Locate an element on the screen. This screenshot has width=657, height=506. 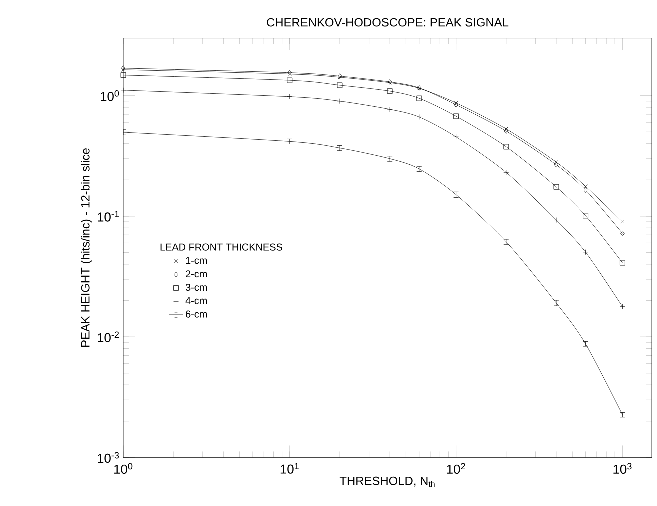
x-axis-title: THRESHOLD, N$_{th}$ is located at coordinates (387, 482).